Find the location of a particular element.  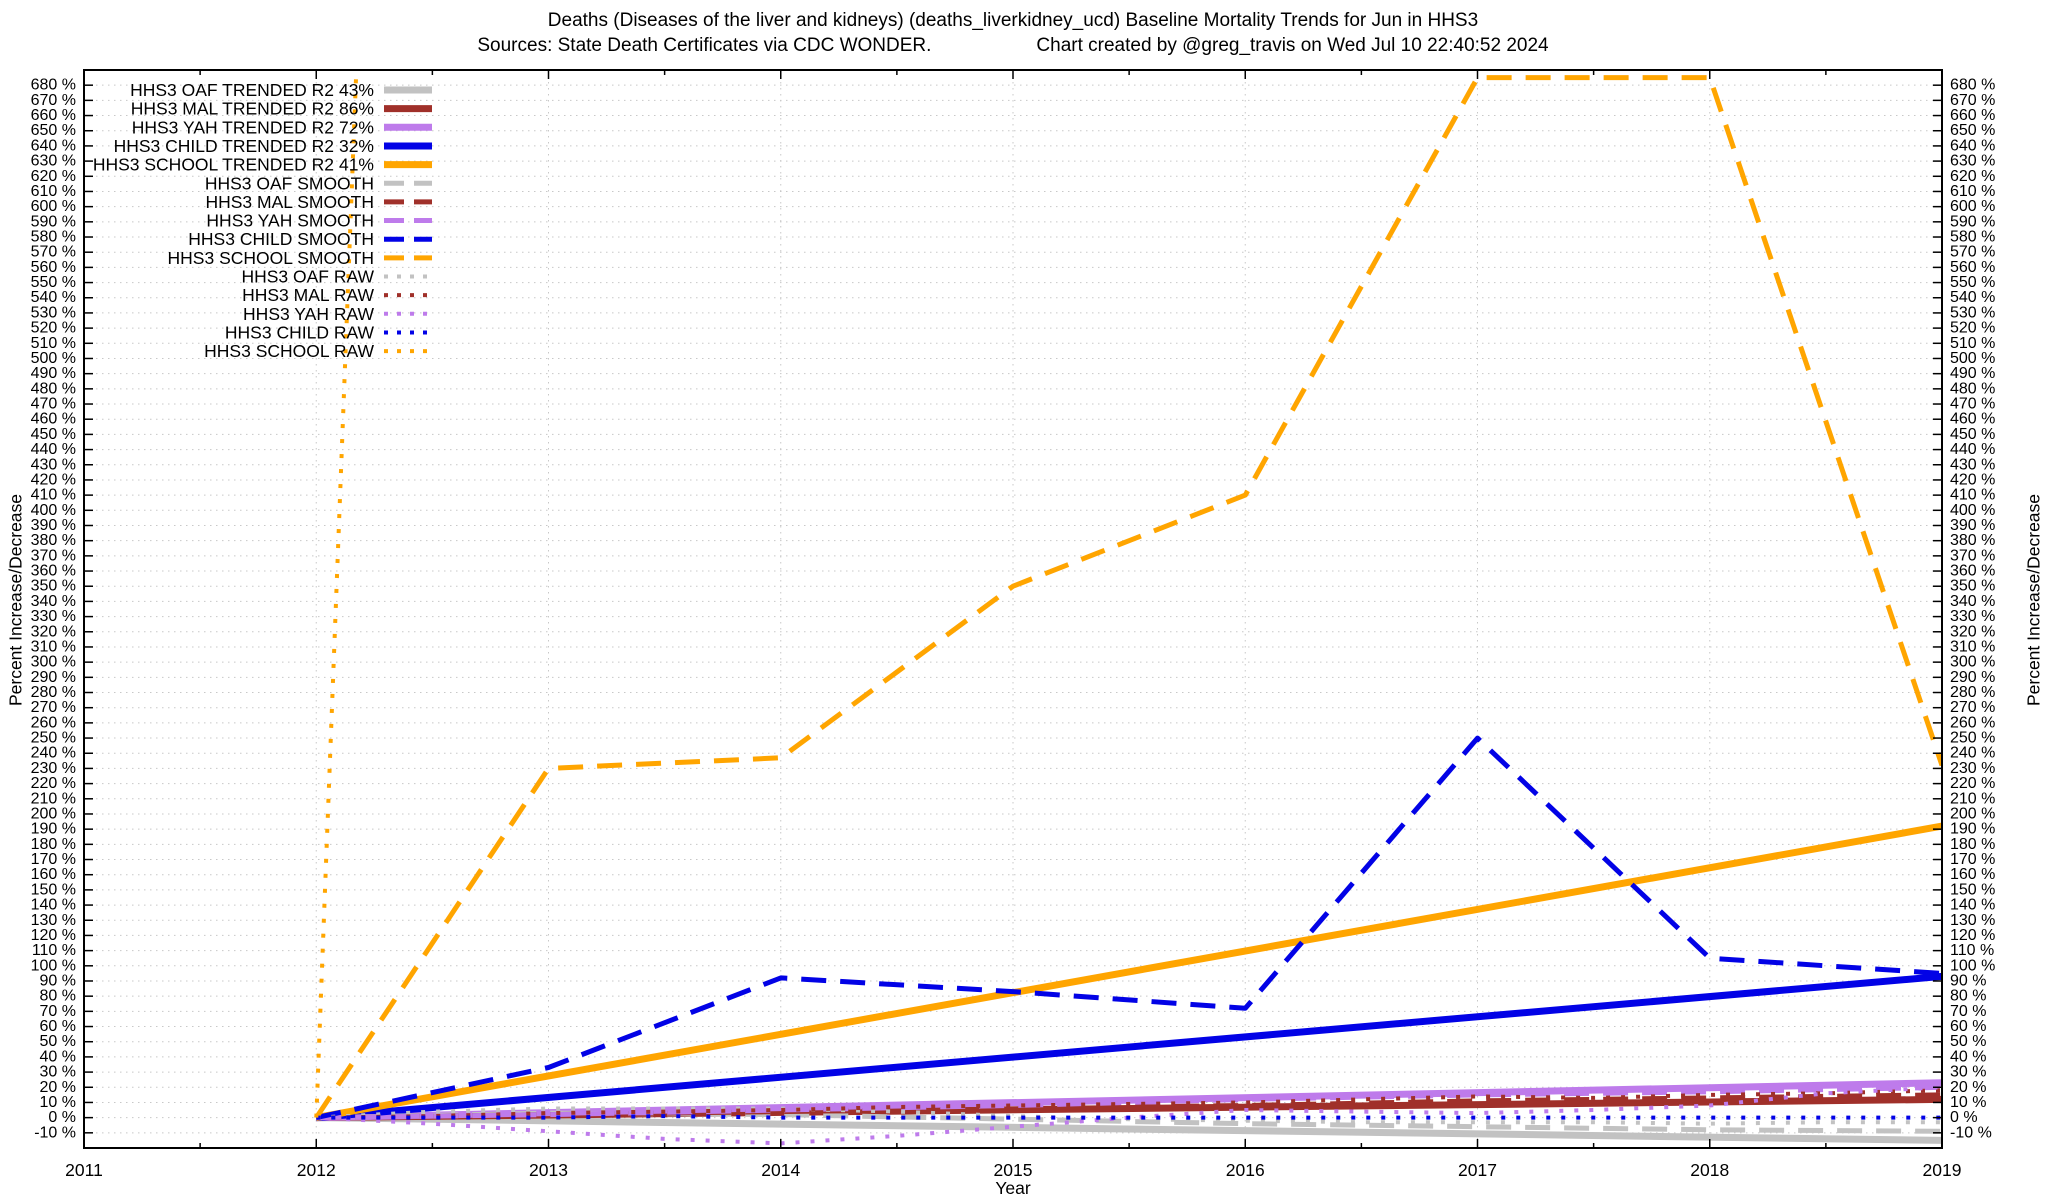

legend-label: HHS3 SCHOOL SMOOTH is located at coordinates (271, 258).